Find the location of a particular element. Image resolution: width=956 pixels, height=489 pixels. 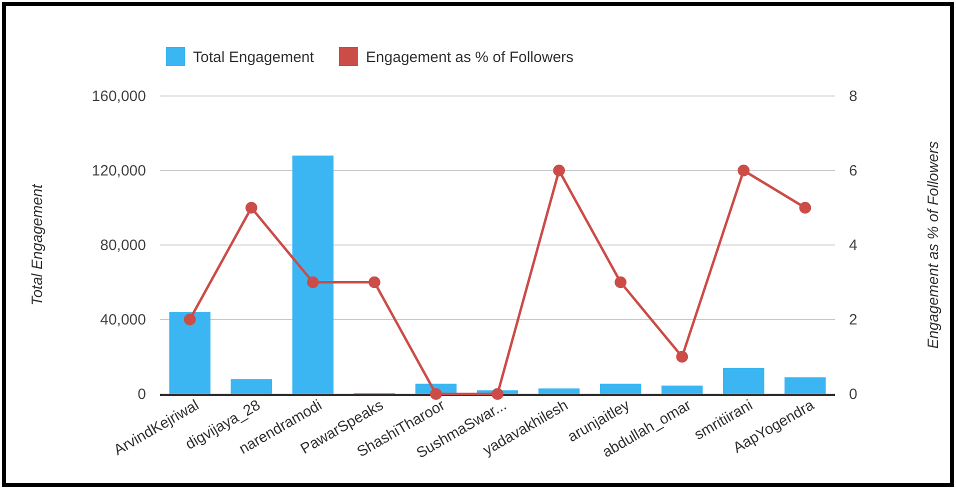

legend-label: Engagement as % of Followers is located at coordinates (470, 57).